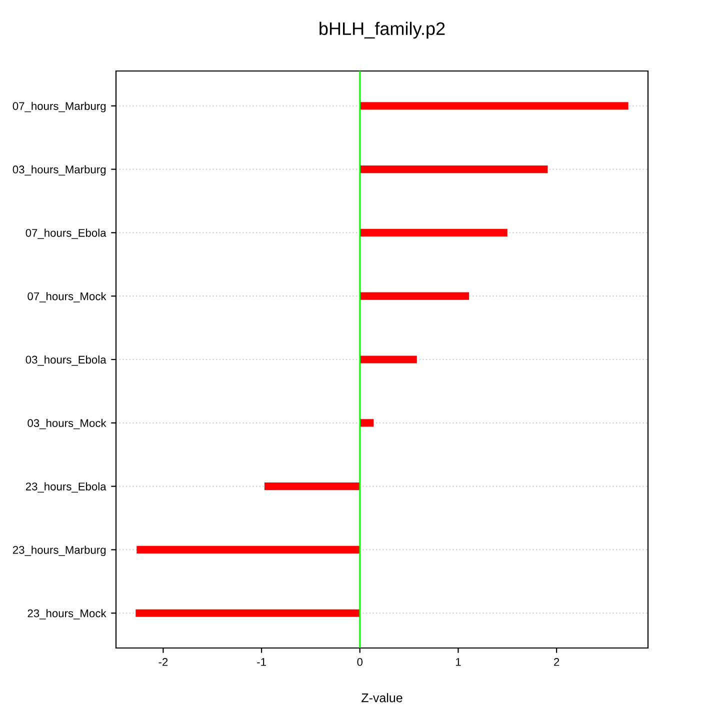 The image size is (720, 720). I want to click on x-tick-label: -2, so click(163, 662).